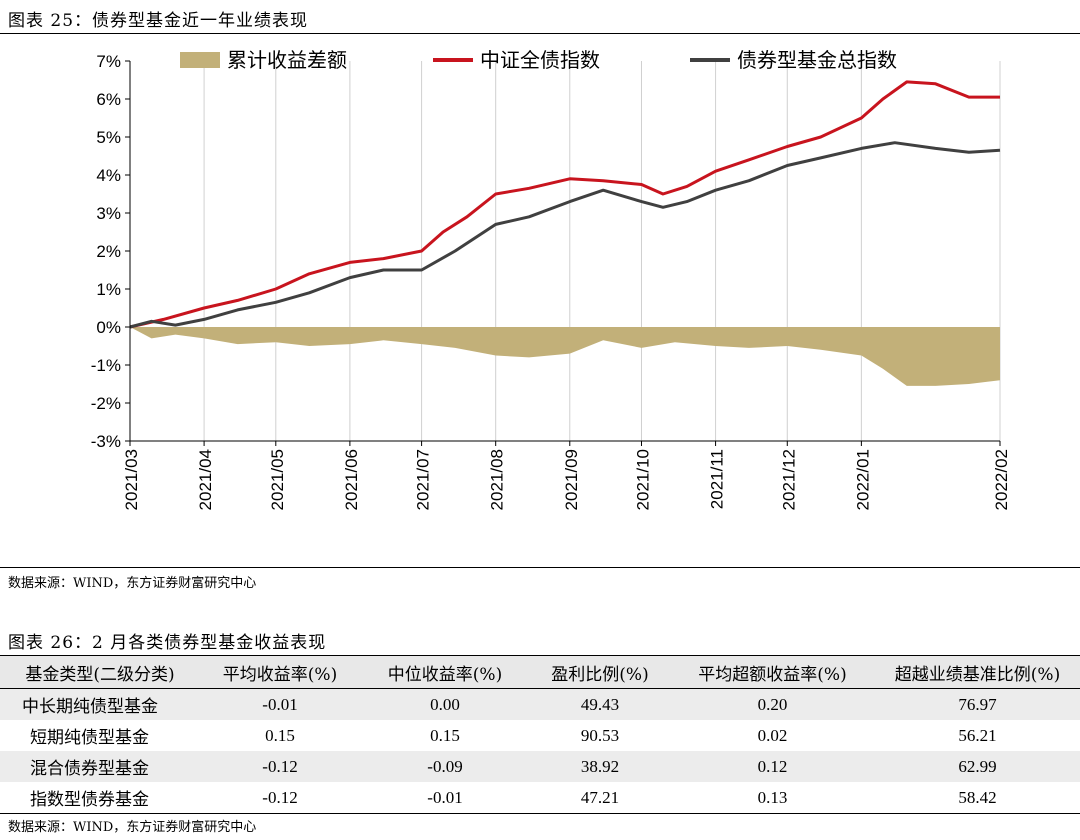  I want to click on table-cell: 49.43, so click(600, 704).